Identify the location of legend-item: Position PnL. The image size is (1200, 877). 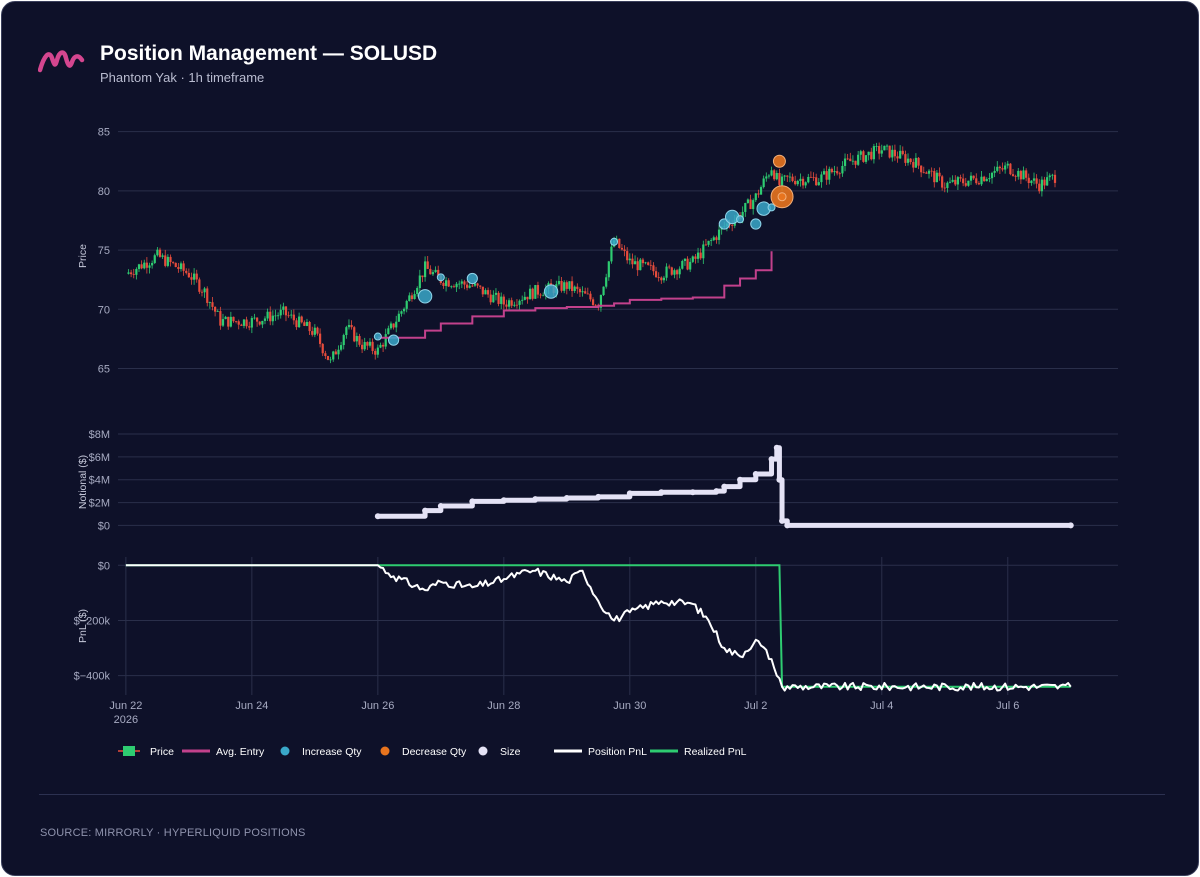
(600, 752).